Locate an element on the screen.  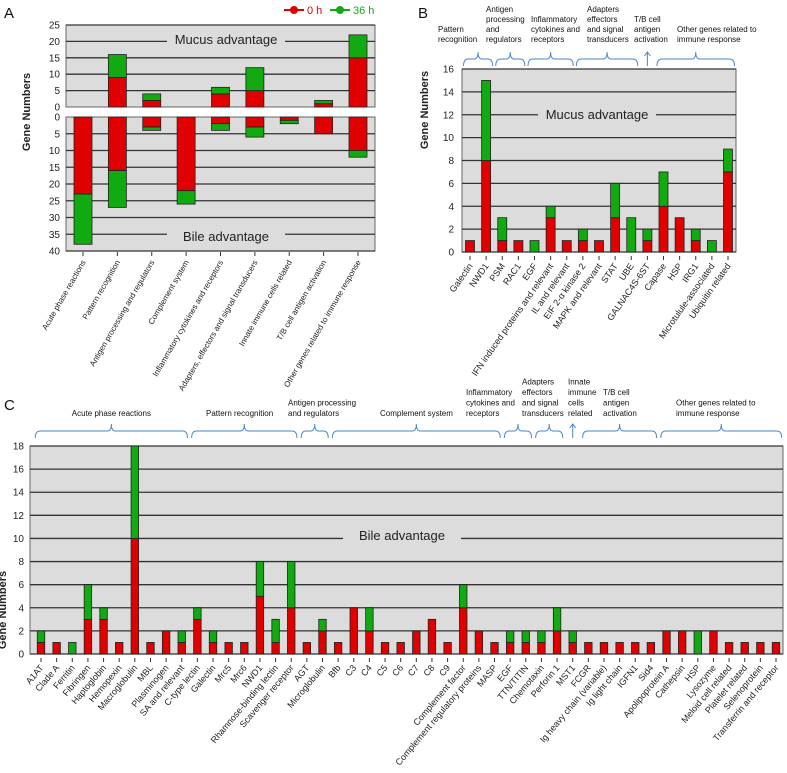
bar-0h-mucus is located at coordinates (220, 100).